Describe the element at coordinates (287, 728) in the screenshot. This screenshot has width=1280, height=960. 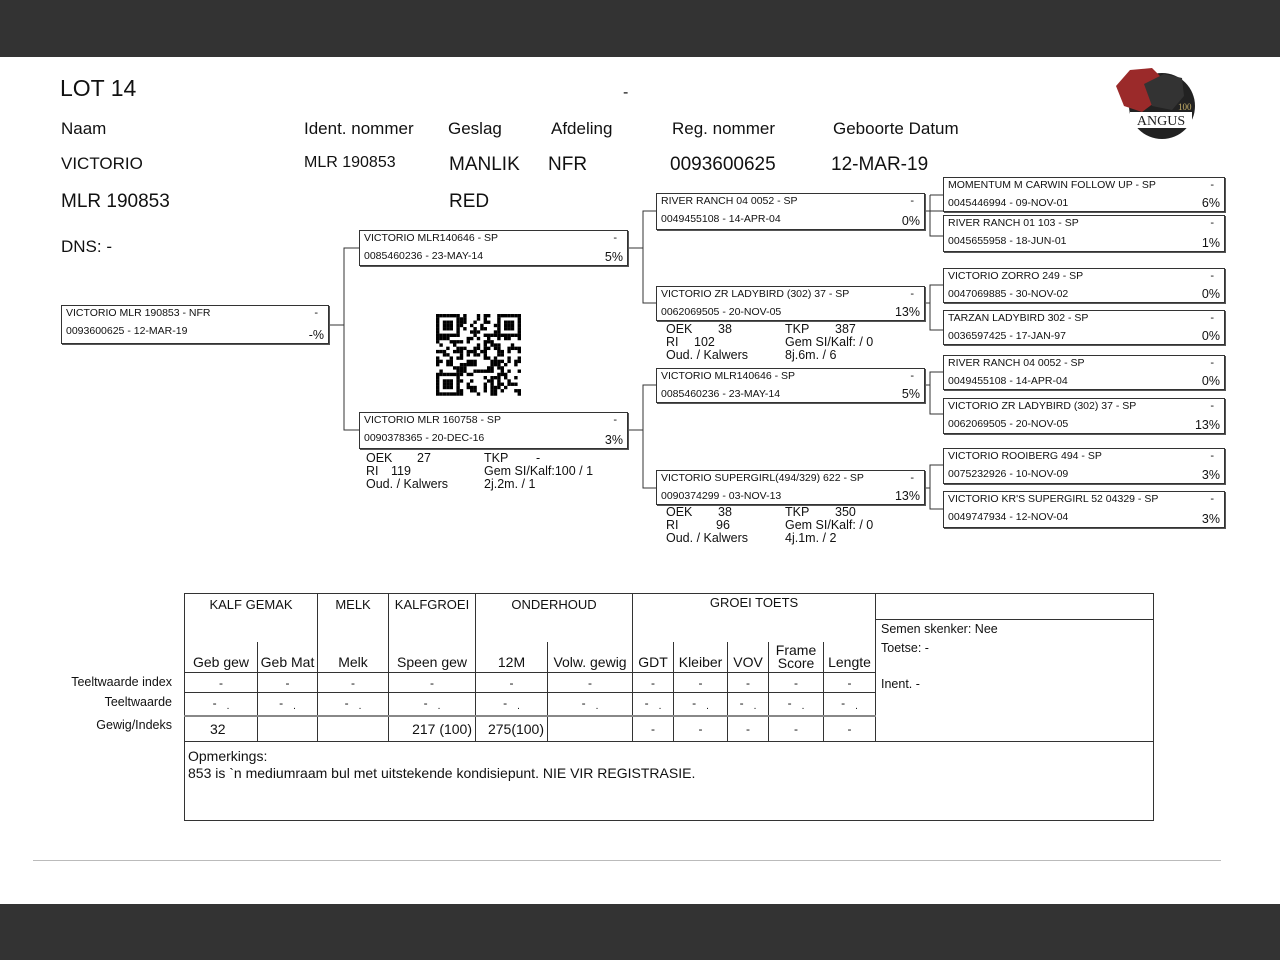
I see `gewig-cell` at that location.